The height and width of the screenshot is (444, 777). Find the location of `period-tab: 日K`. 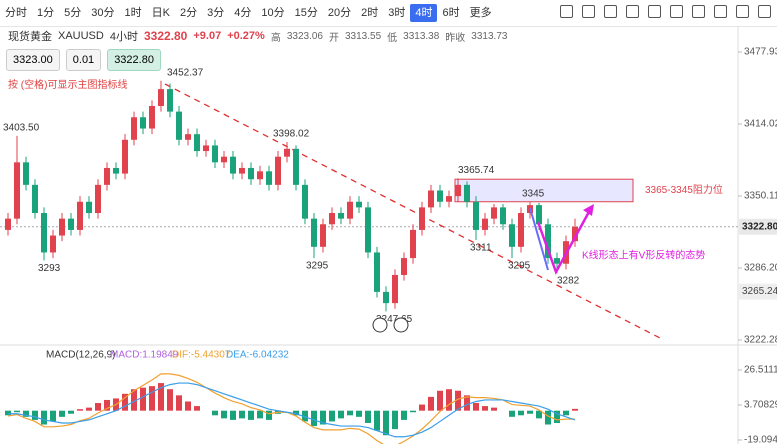

period-tab: 日K is located at coordinates (160, 13).